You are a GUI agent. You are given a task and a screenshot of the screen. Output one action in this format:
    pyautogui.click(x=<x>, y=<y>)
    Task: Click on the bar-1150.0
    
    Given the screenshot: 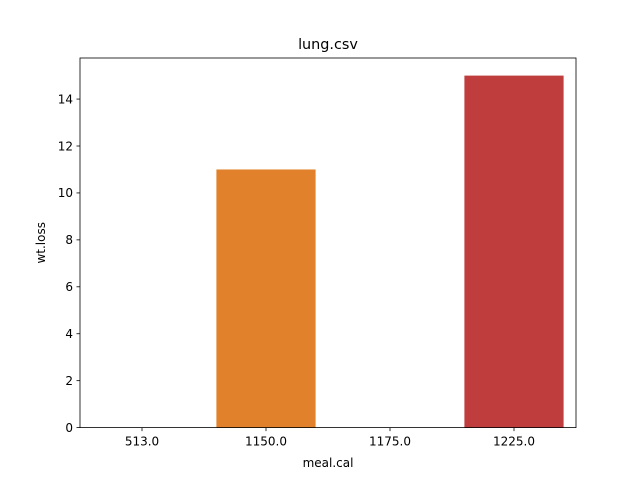 What is the action you would take?
    pyautogui.click(x=266, y=298)
    